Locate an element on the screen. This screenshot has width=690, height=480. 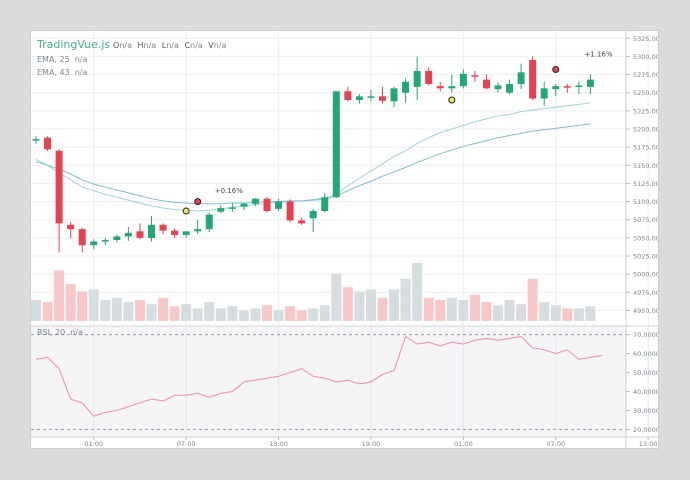
time-tick-label-0: 01:00 is located at coordinates (93, 444).